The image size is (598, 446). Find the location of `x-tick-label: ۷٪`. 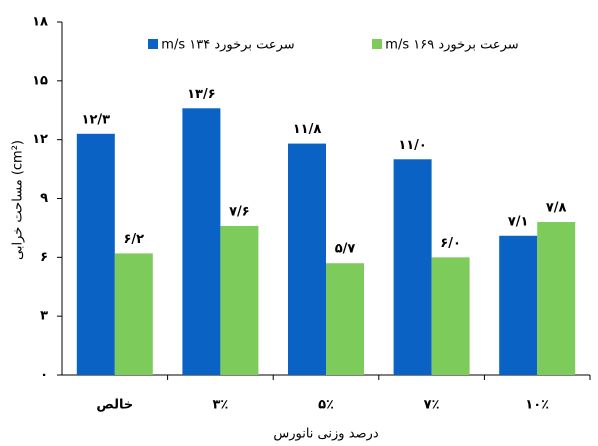

x-tick-label: ۷٪ is located at coordinates (432, 405).